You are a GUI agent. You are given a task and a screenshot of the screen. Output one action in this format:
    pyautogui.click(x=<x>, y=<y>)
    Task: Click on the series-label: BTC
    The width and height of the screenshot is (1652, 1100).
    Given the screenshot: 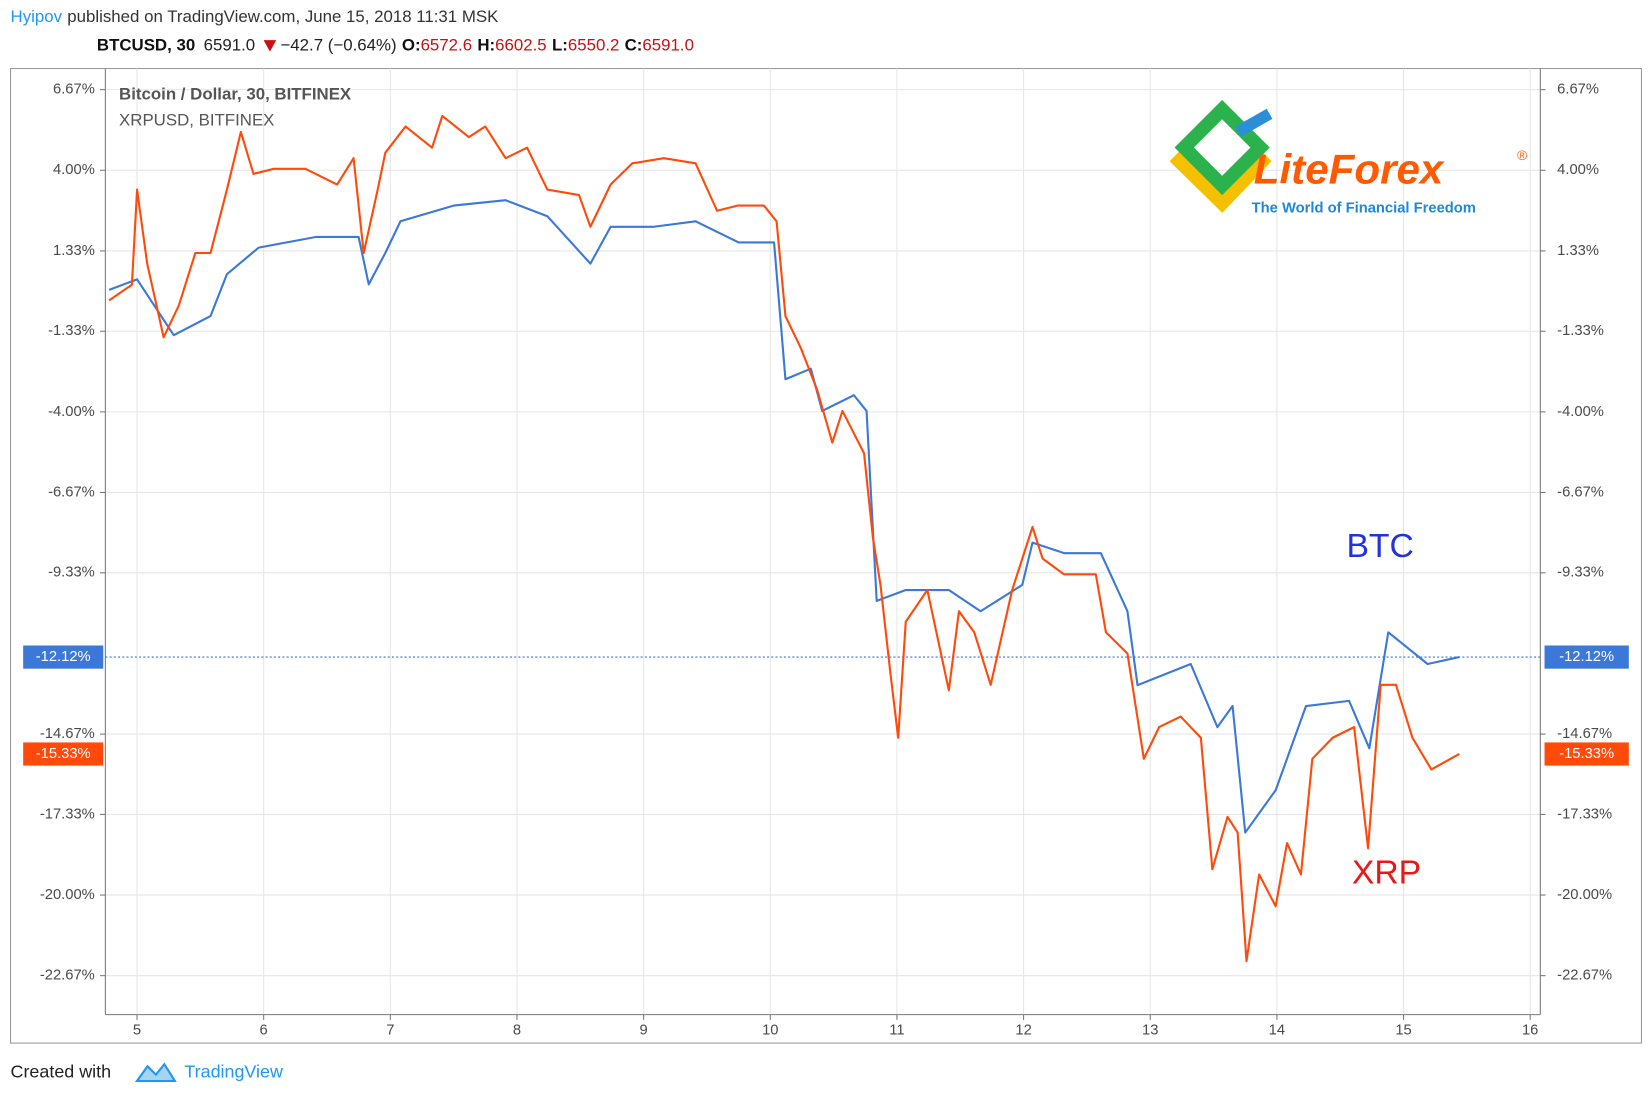 What is the action you would take?
    pyautogui.click(x=1379, y=546)
    